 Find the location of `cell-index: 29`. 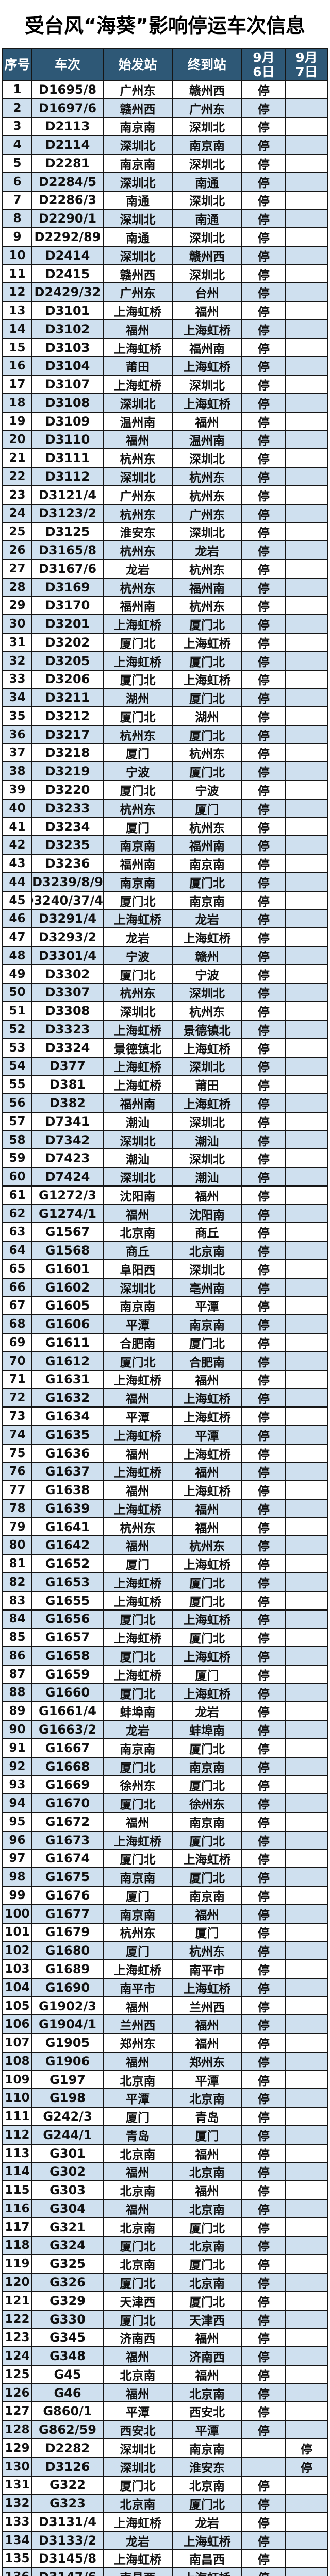

cell-index: 29 is located at coordinates (17, 606).